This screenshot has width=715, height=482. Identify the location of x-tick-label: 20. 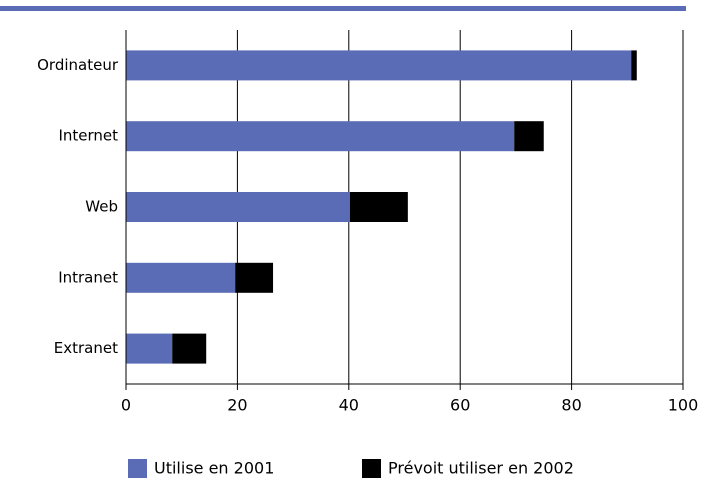
(237, 405).